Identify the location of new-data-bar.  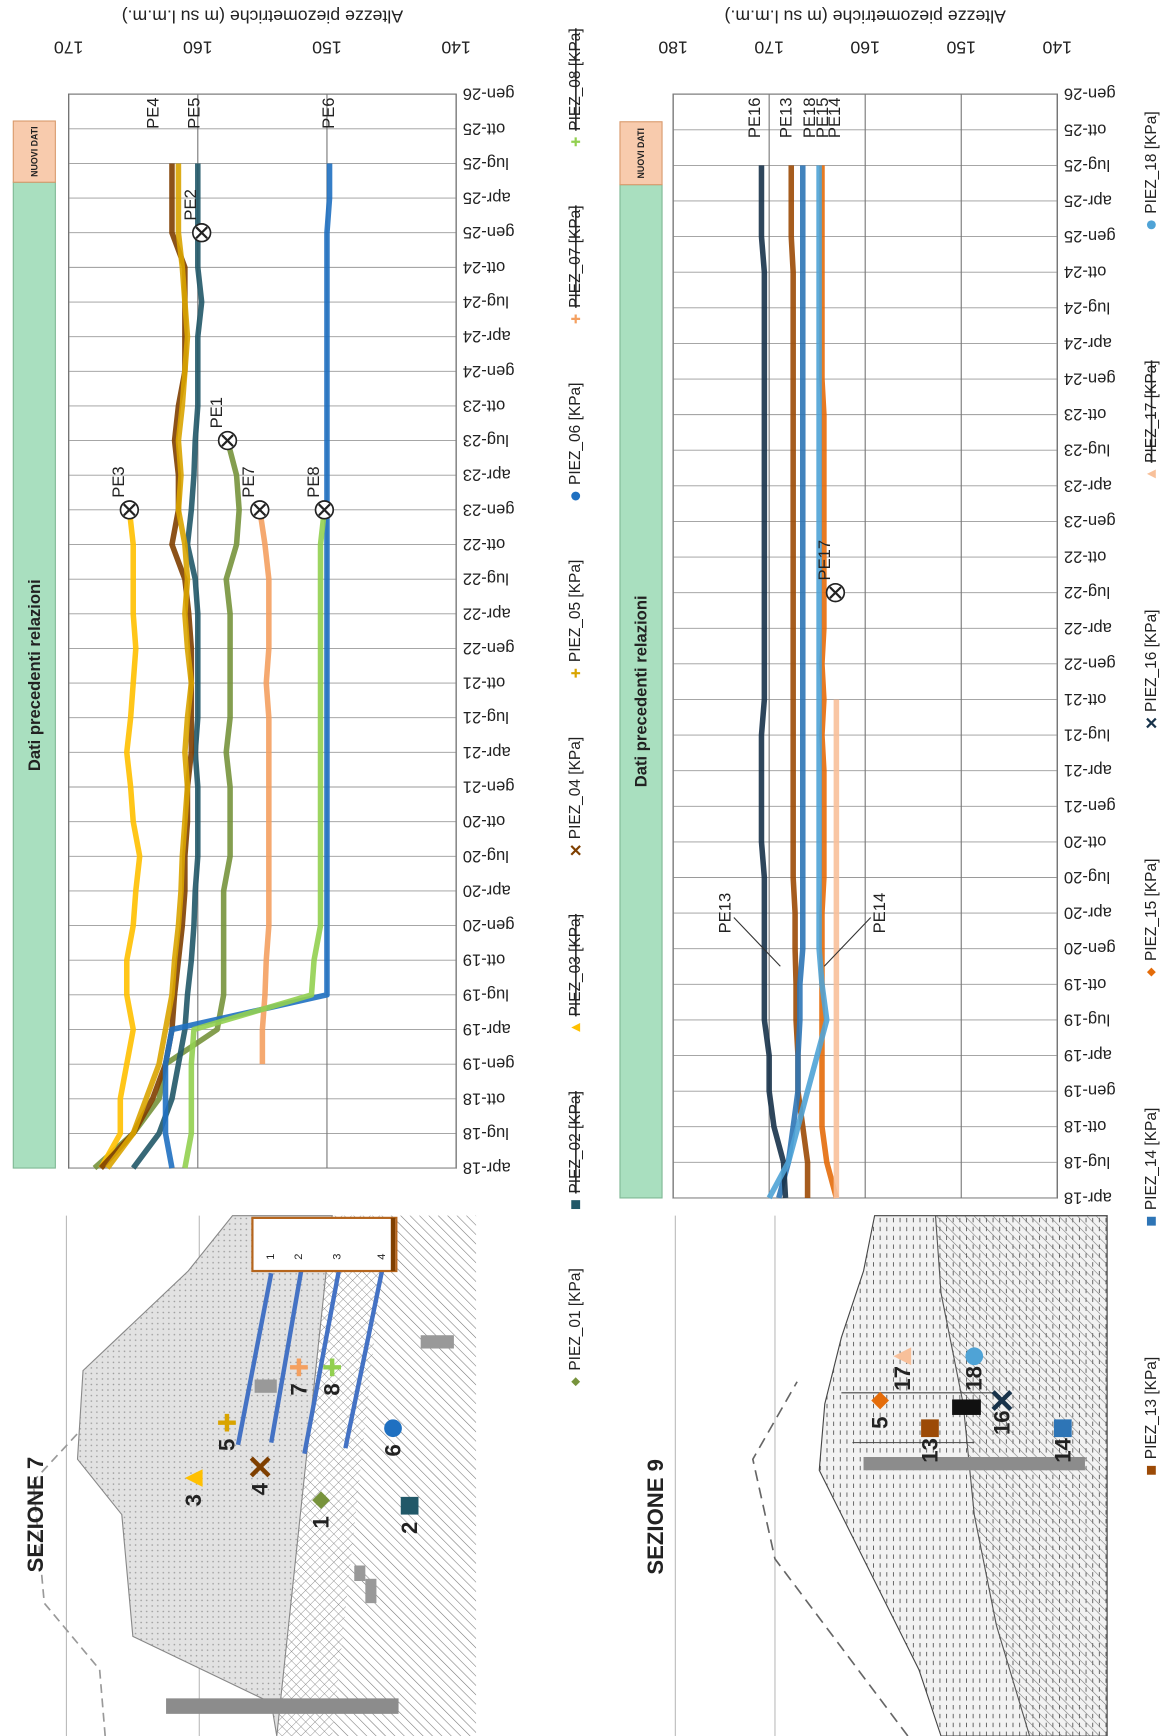
(34, 151).